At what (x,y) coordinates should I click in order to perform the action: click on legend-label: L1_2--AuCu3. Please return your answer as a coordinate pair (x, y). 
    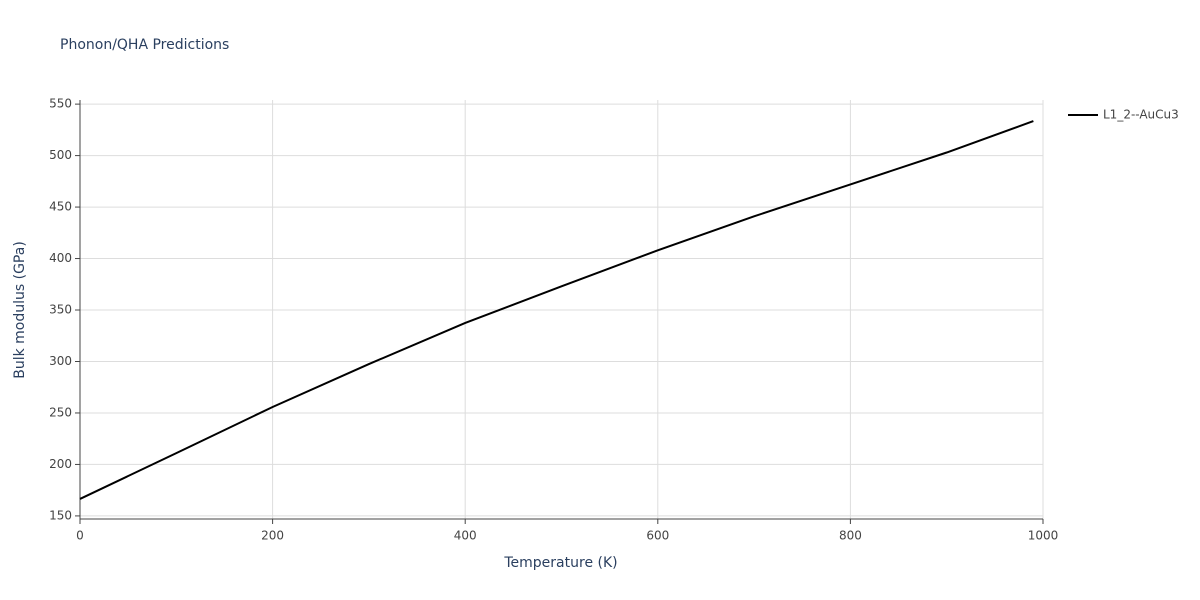
    Looking at the image, I should click on (1141, 115).